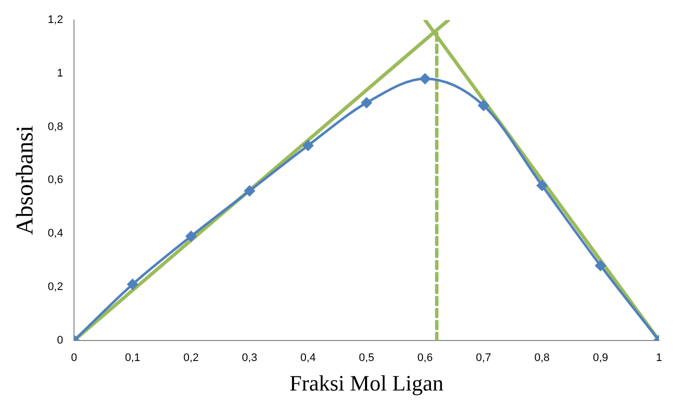  What do you see at coordinates (308, 358) in the screenshot?
I see `x-tick-label: 0,4` at bounding box center [308, 358].